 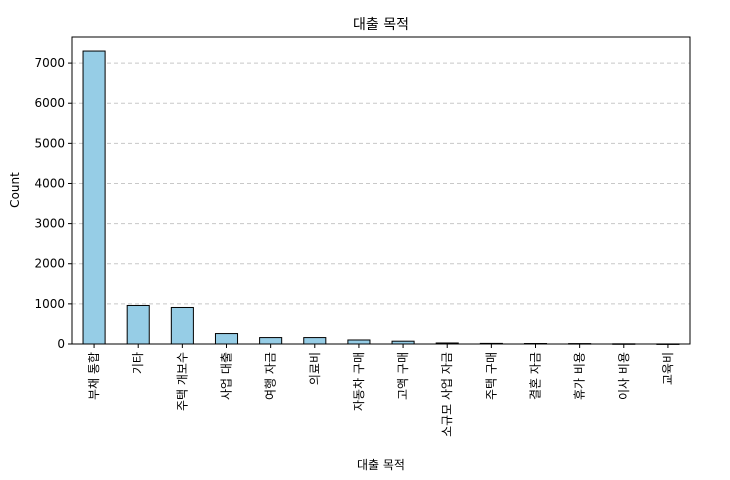 I want to click on y-tick-label: 3000, so click(x=49, y=224).